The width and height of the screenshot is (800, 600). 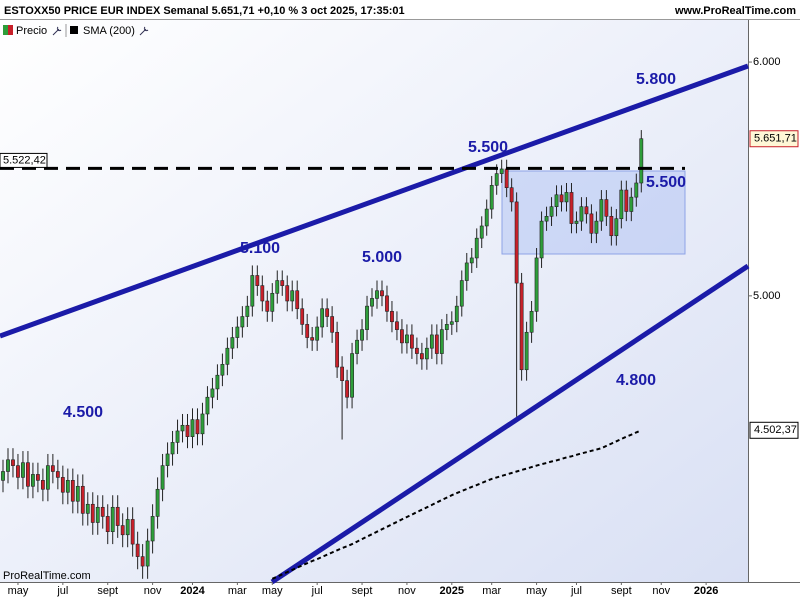 What do you see at coordinates (774, 139) in the screenshot?
I see `last-price-box` at bounding box center [774, 139].